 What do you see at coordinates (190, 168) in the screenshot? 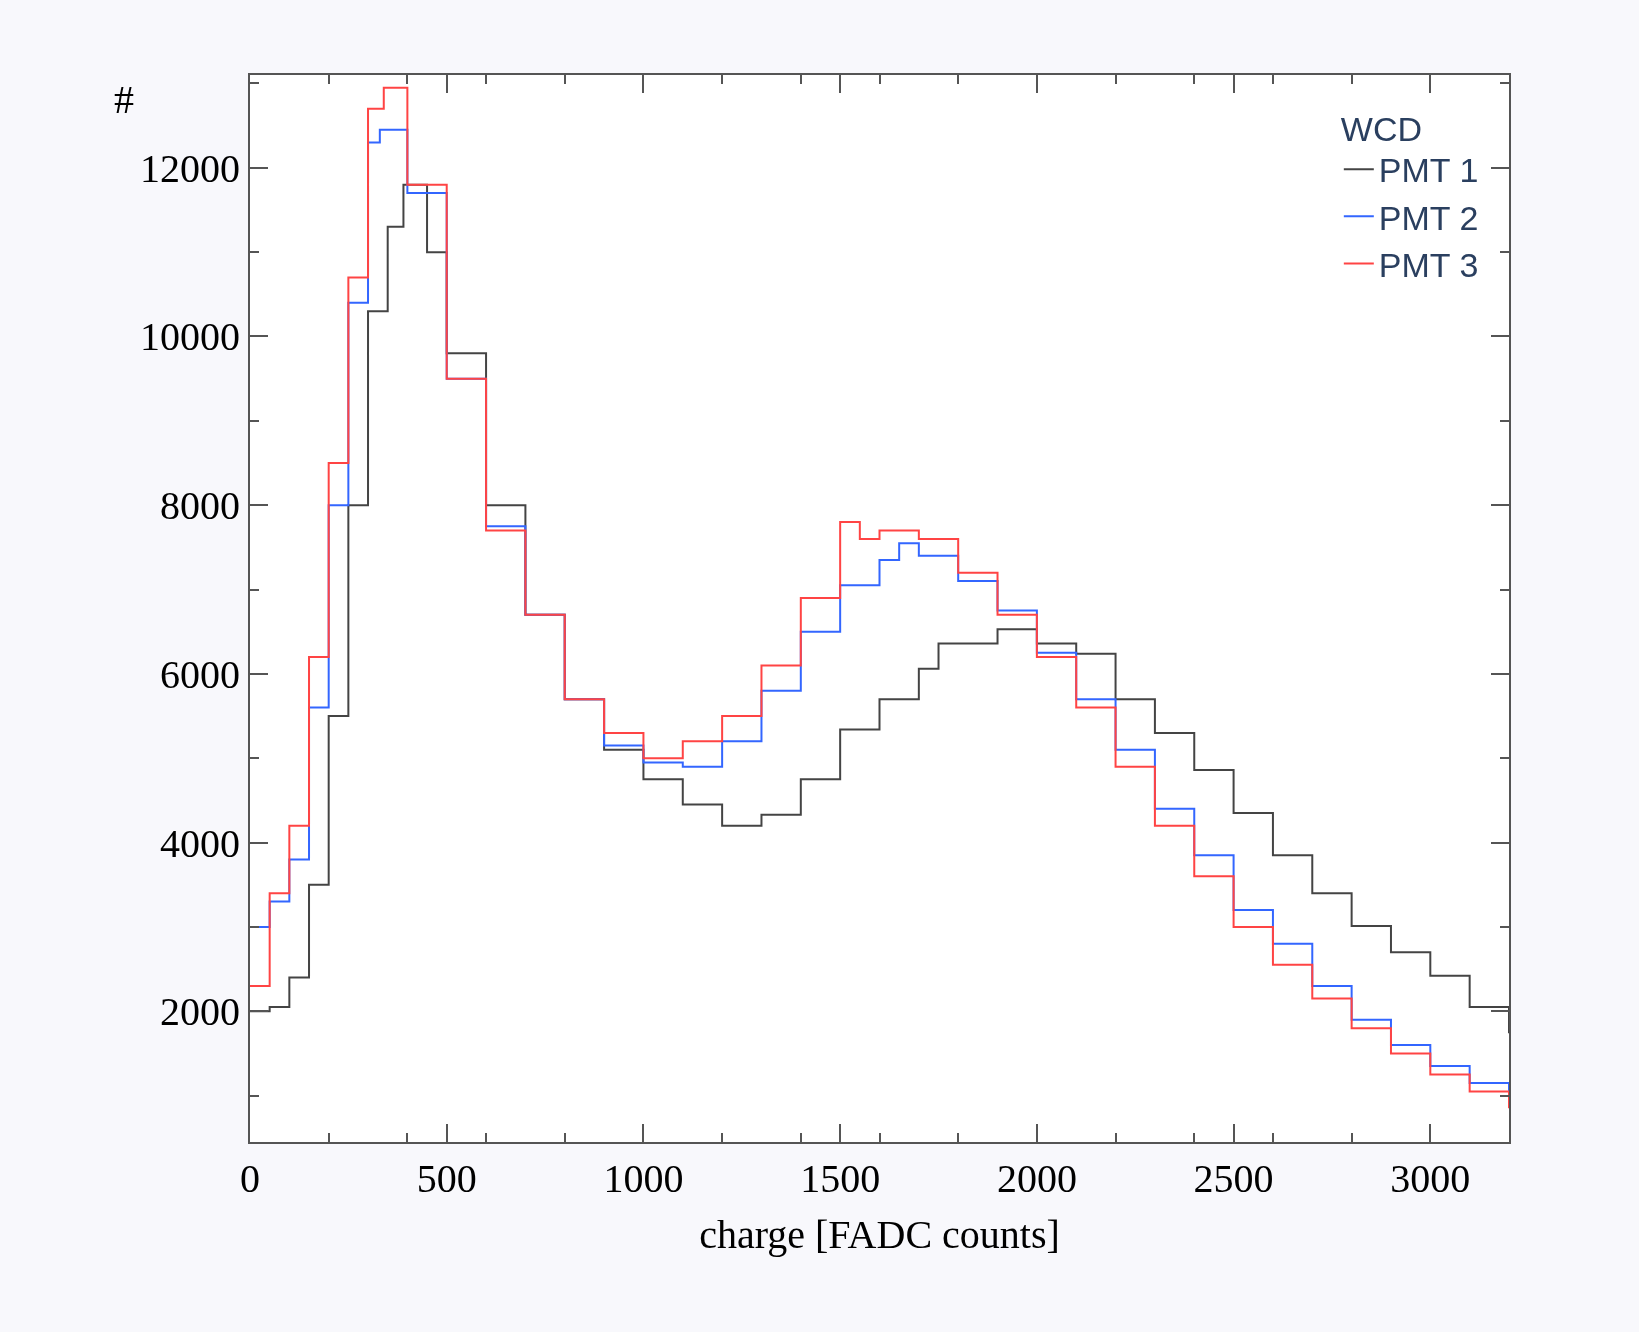
I see `y-tick-label: 12000` at bounding box center [190, 168].